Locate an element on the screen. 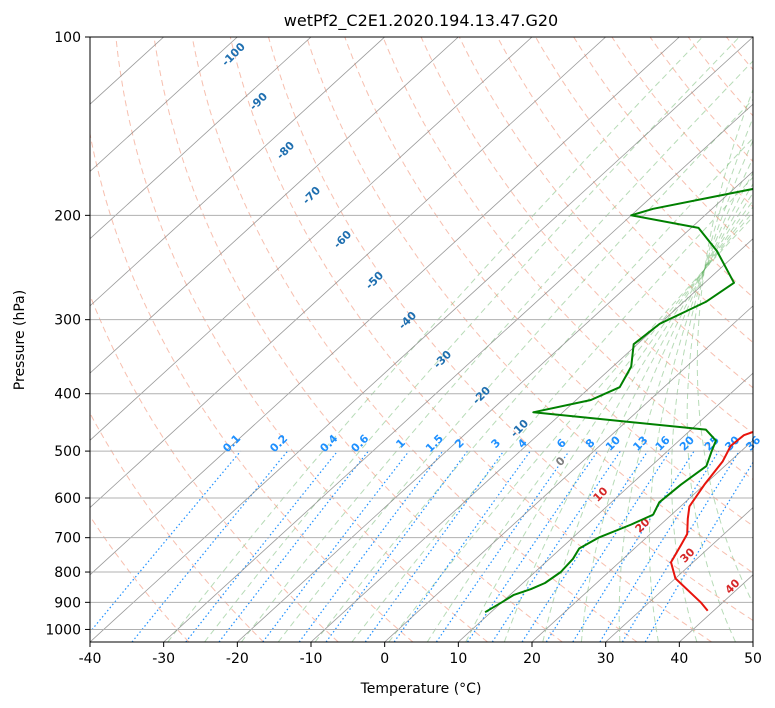 Image resolution: width=775 pixels, height=708 pixels. y-axis: 100 200 300 400 500 600 700 800 900 1000 is located at coordinates (67, 334).